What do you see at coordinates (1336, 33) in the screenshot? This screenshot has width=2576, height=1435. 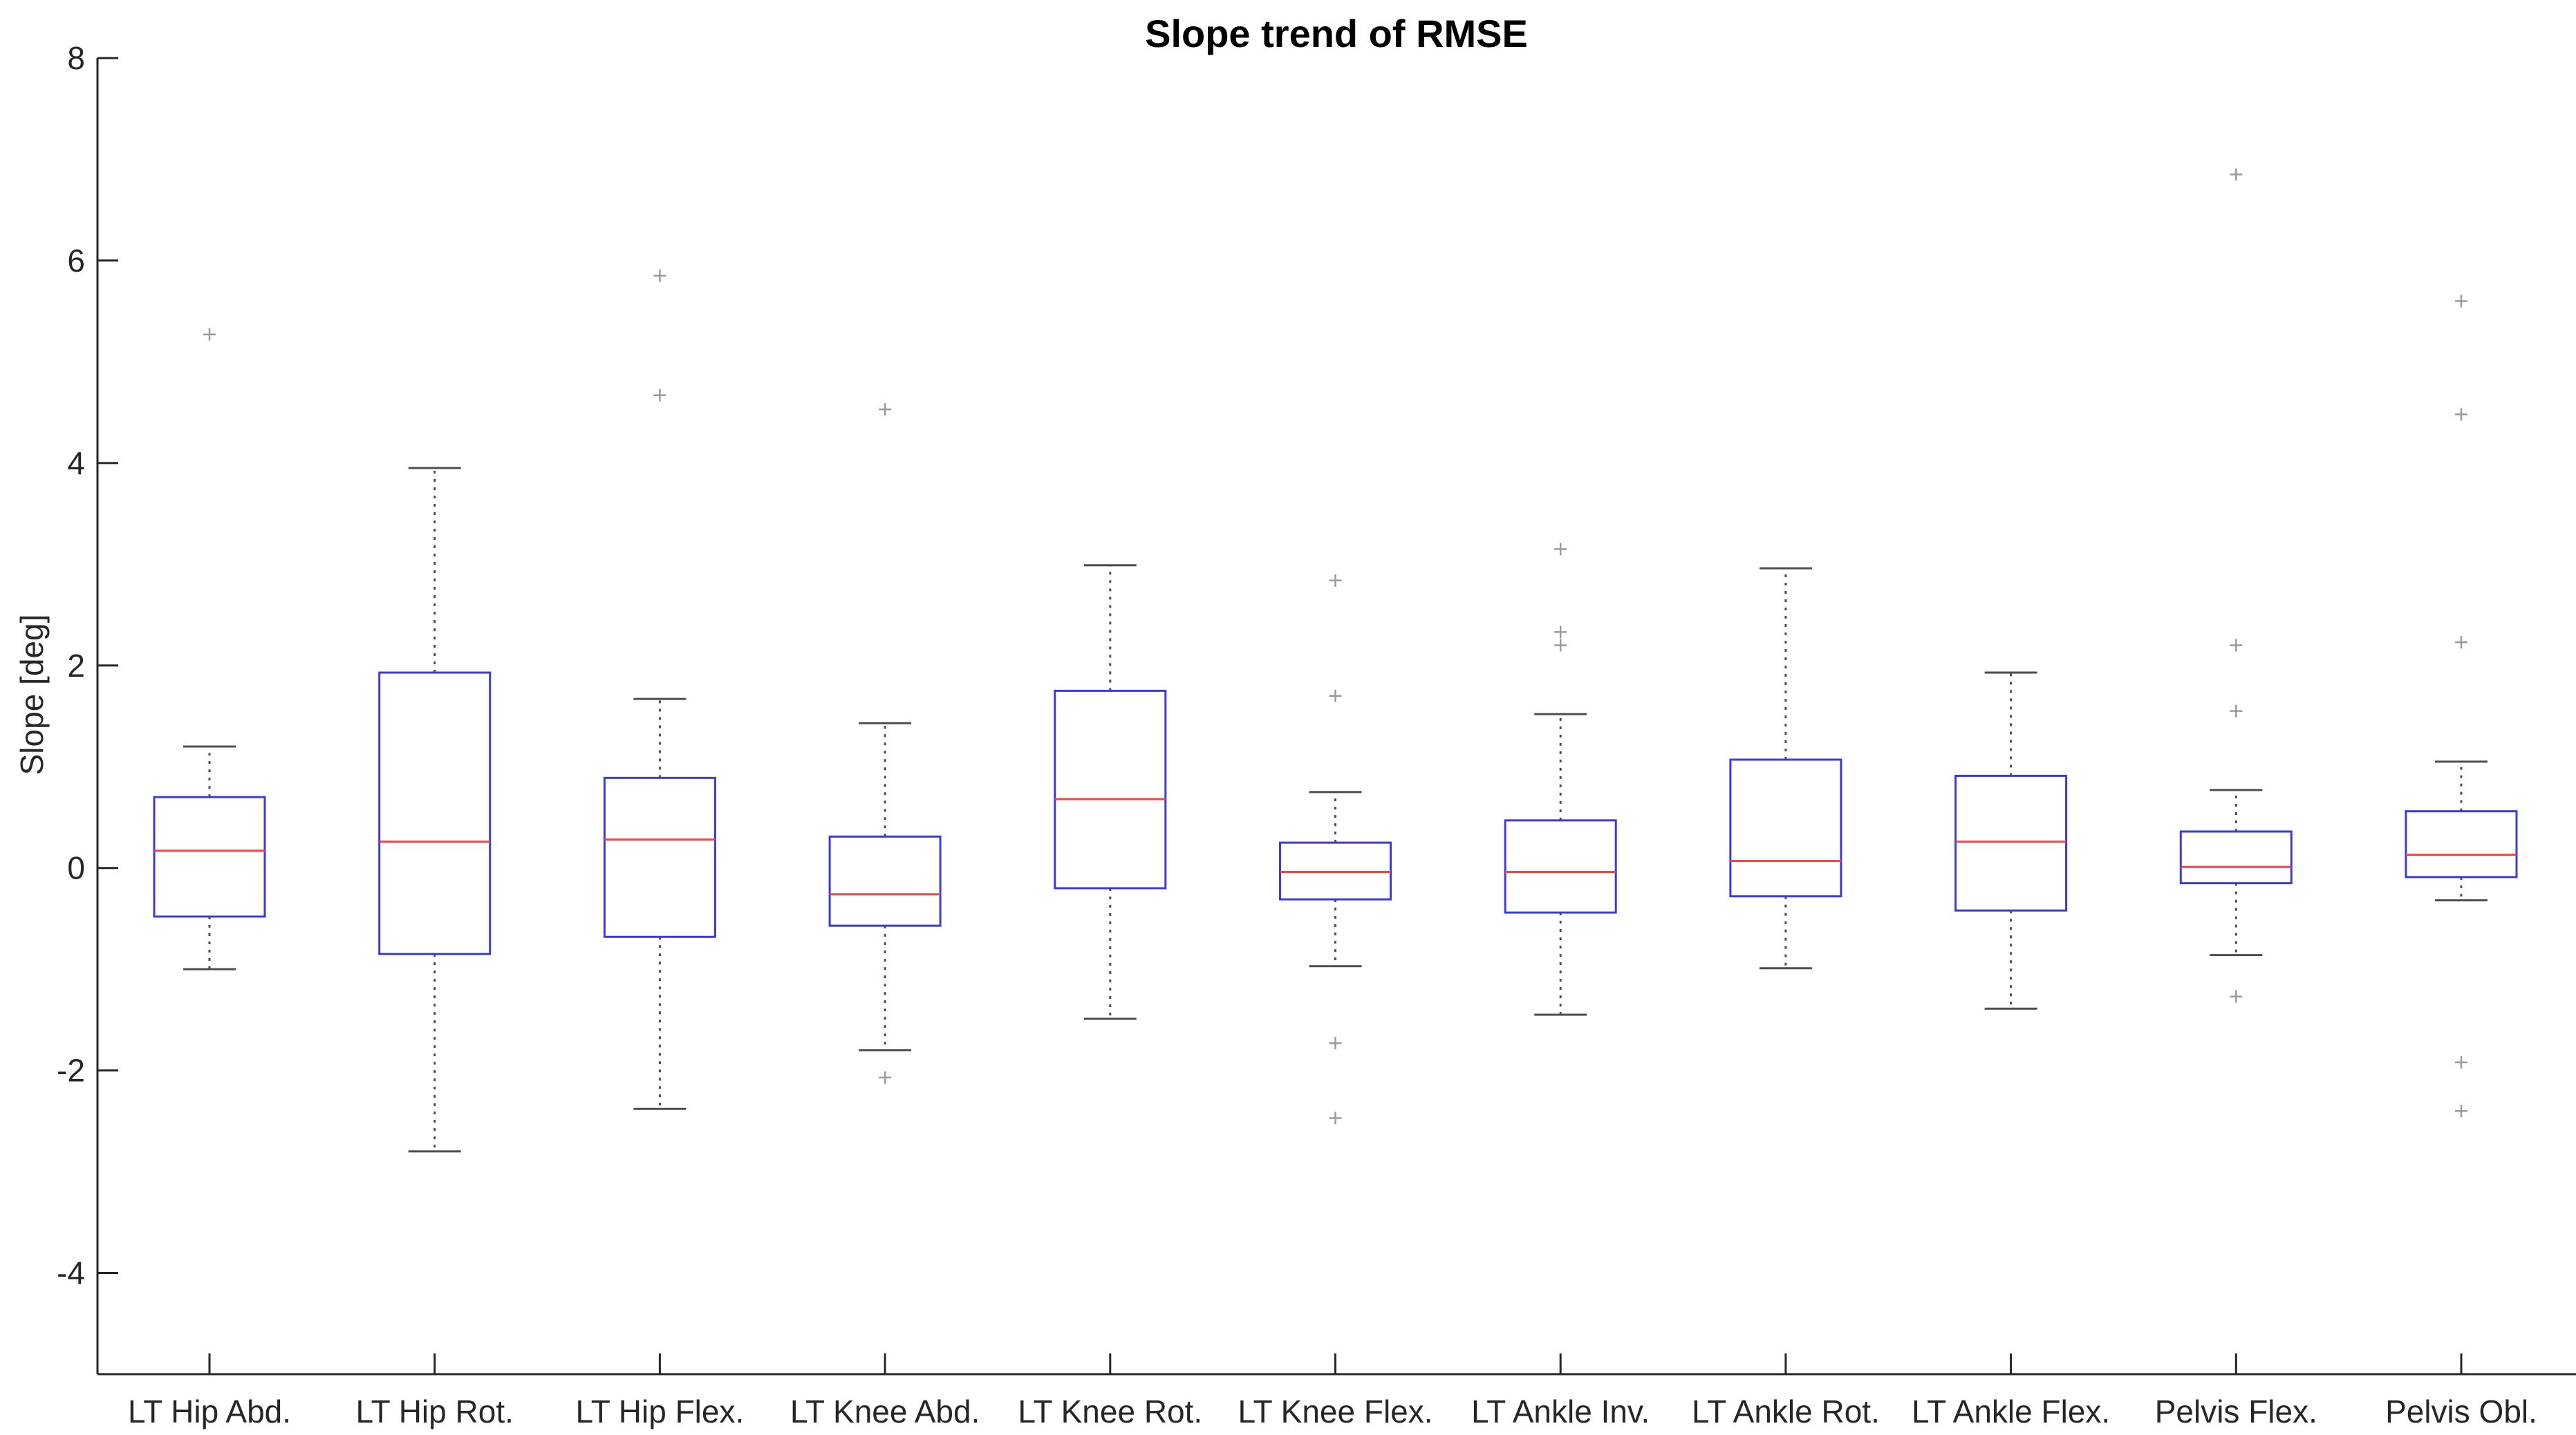 I see `chart-title: Slope trend of RMSE` at bounding box center [1336, 33].